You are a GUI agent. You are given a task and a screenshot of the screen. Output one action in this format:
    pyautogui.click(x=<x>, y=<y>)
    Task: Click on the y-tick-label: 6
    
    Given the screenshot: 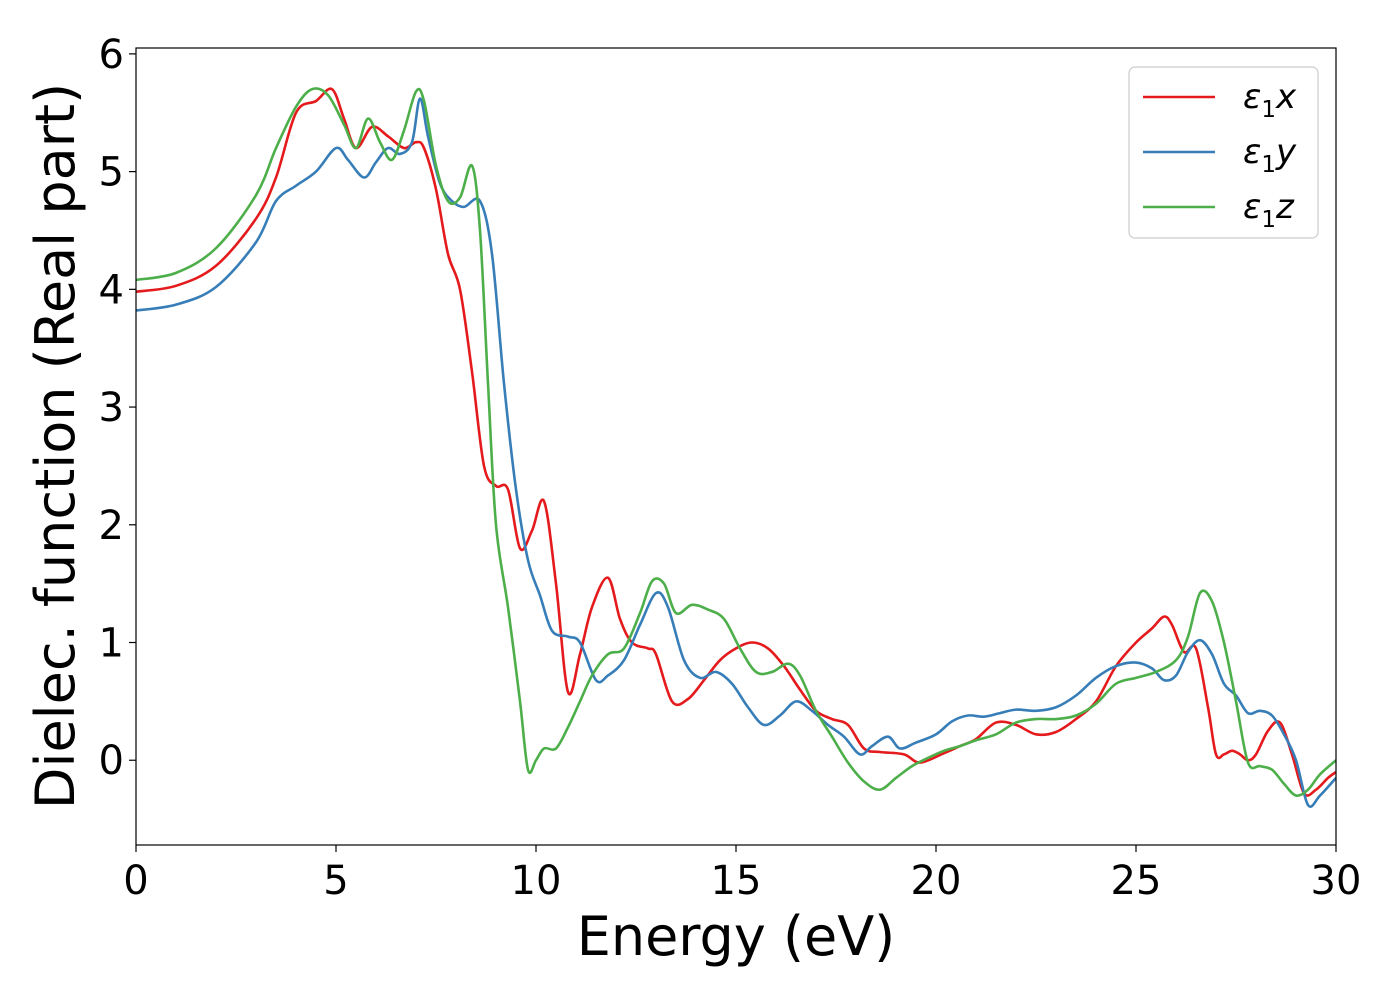 What is the action you would take?
    pyautogui.click(x=111, y=55)
    